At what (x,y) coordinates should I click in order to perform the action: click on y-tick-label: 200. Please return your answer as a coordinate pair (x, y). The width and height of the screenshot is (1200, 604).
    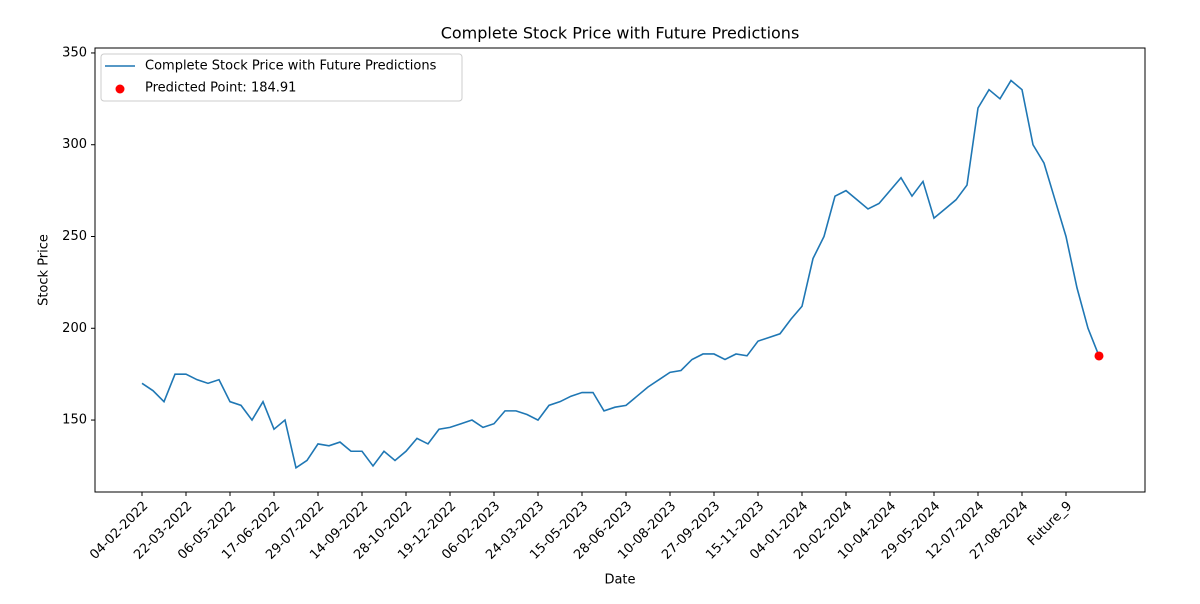
    Looking at the image, I should click on (74, 328).